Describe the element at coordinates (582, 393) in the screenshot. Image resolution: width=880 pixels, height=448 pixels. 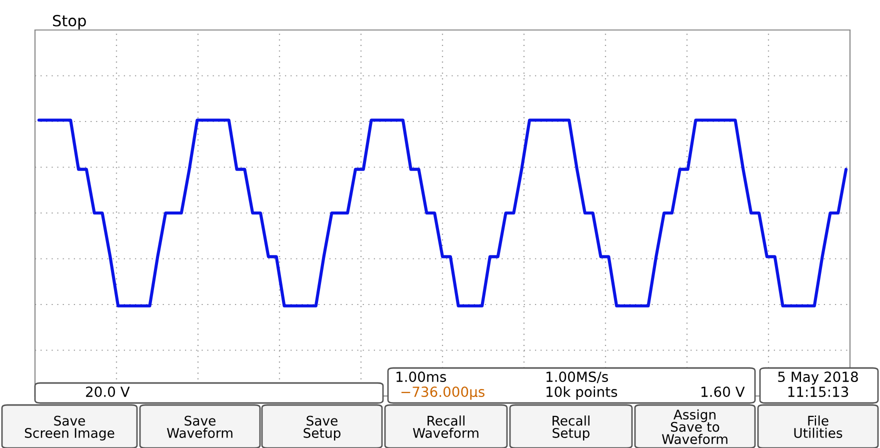
I see `text: 10k points` at that location.